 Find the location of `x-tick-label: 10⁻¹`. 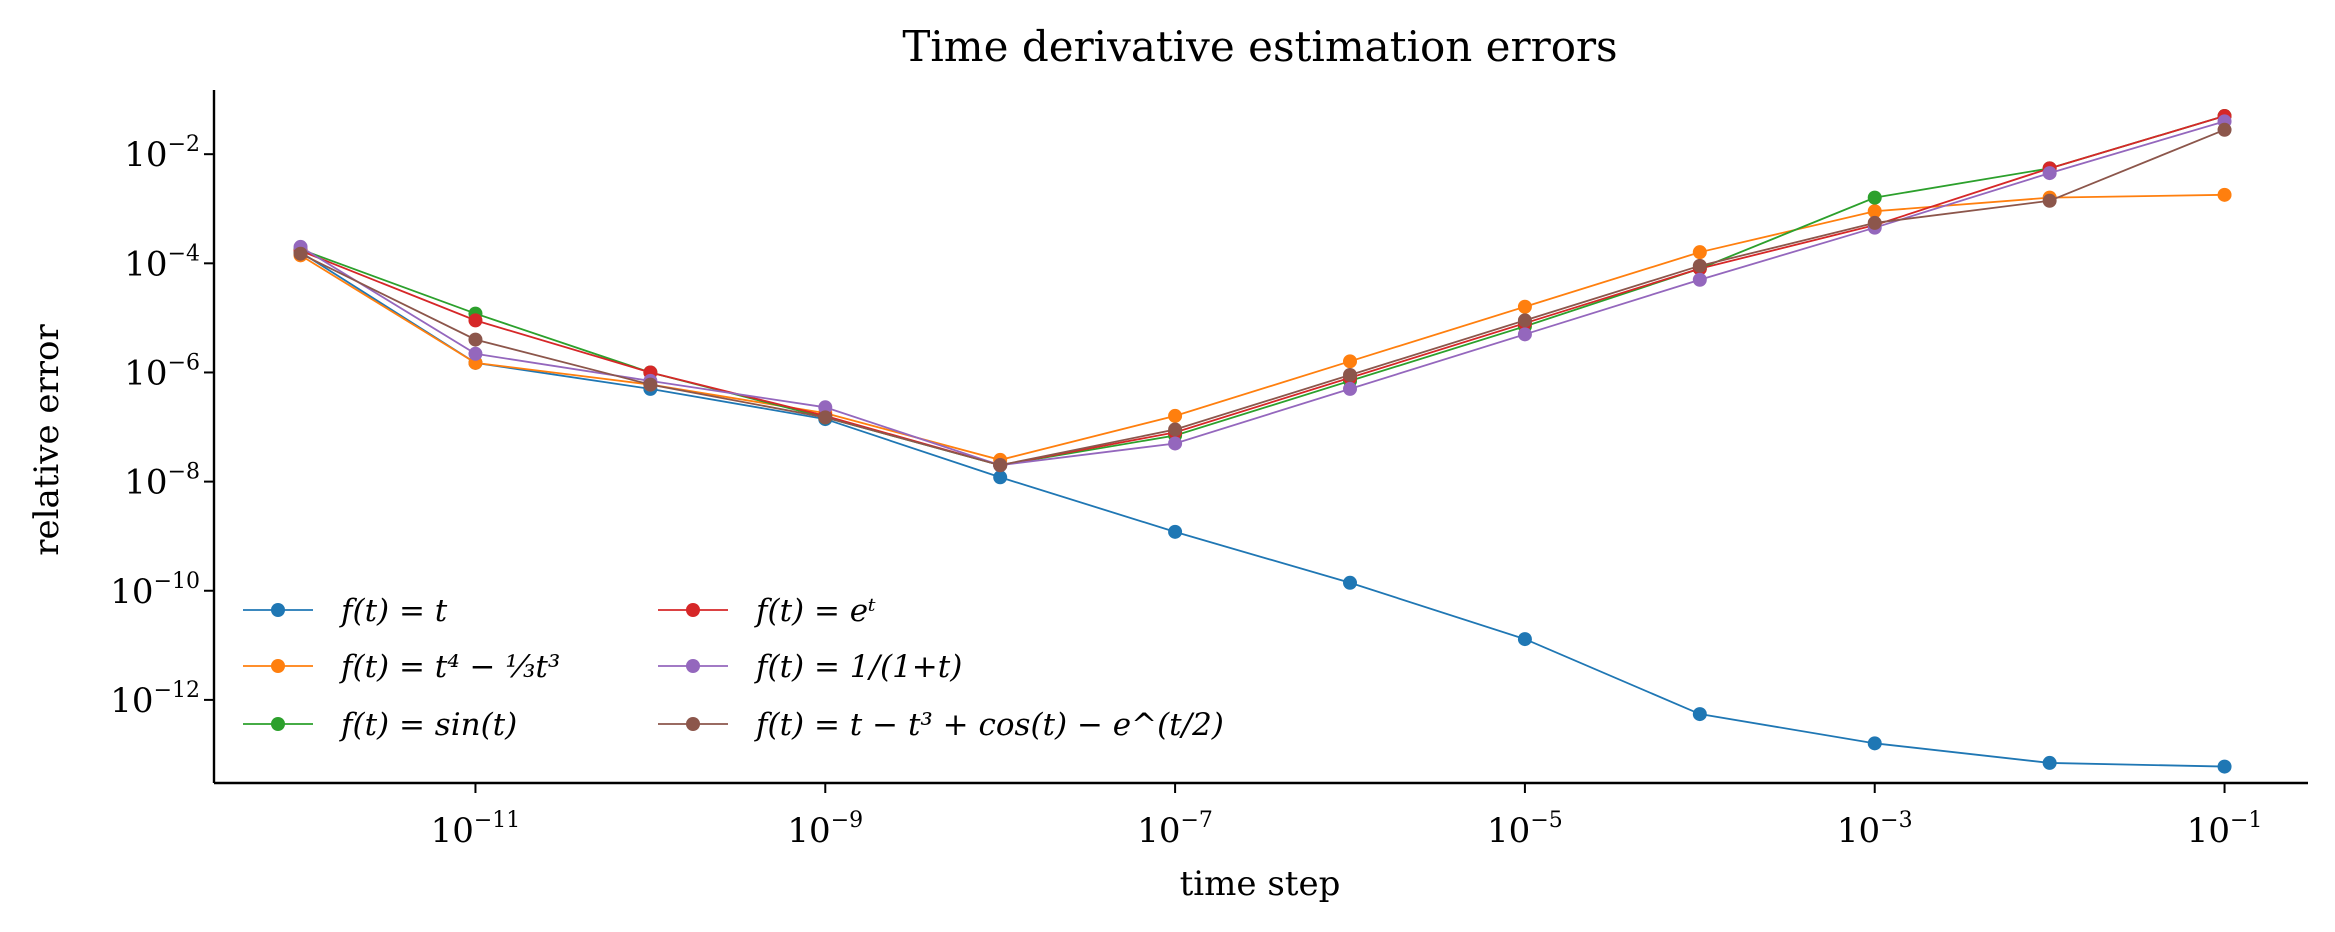

x-tick-label: 10⁻¹ is located at coordinates (2225, 829).